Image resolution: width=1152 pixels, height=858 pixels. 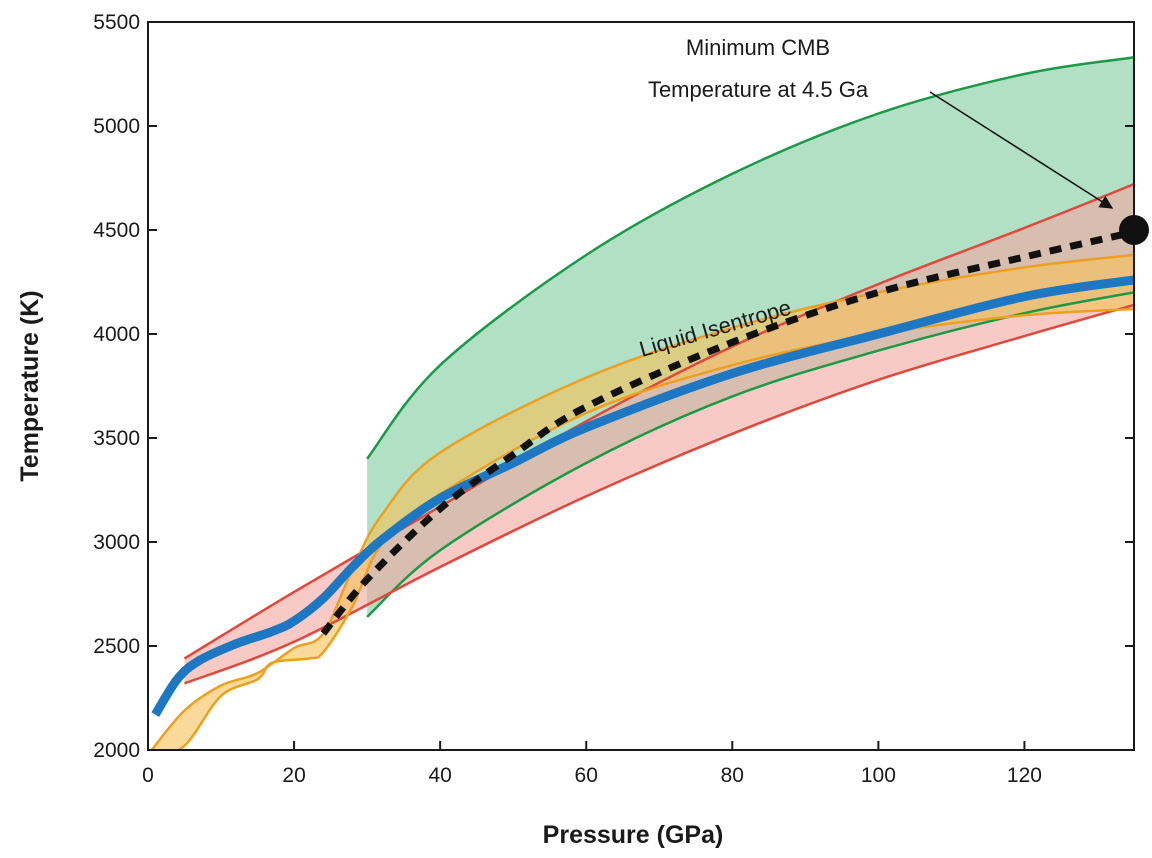 I want to click on y-tick-label: 4500, so click(x=116, y=230).